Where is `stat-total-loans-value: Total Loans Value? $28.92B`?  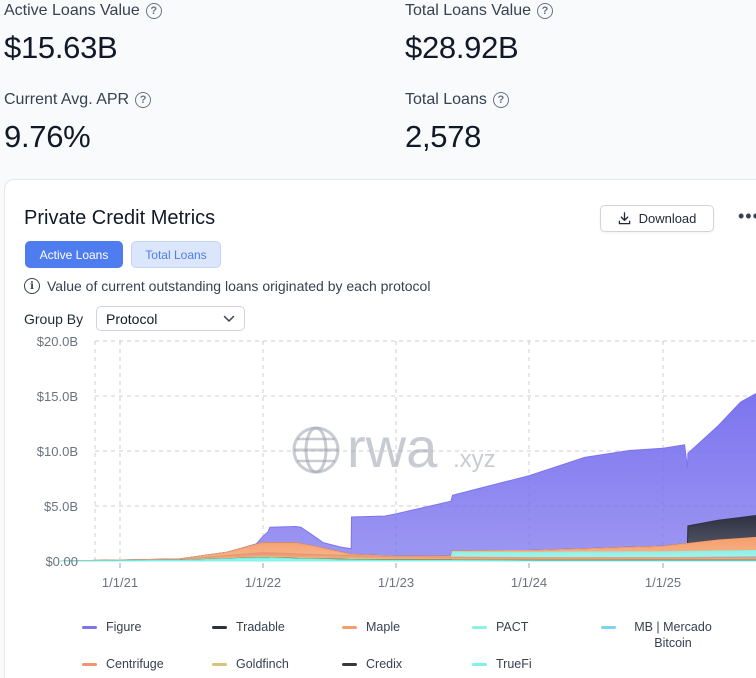 stat-total-loans-value: Total Loans Value? $28.92B is located at coordinates (479, 34).